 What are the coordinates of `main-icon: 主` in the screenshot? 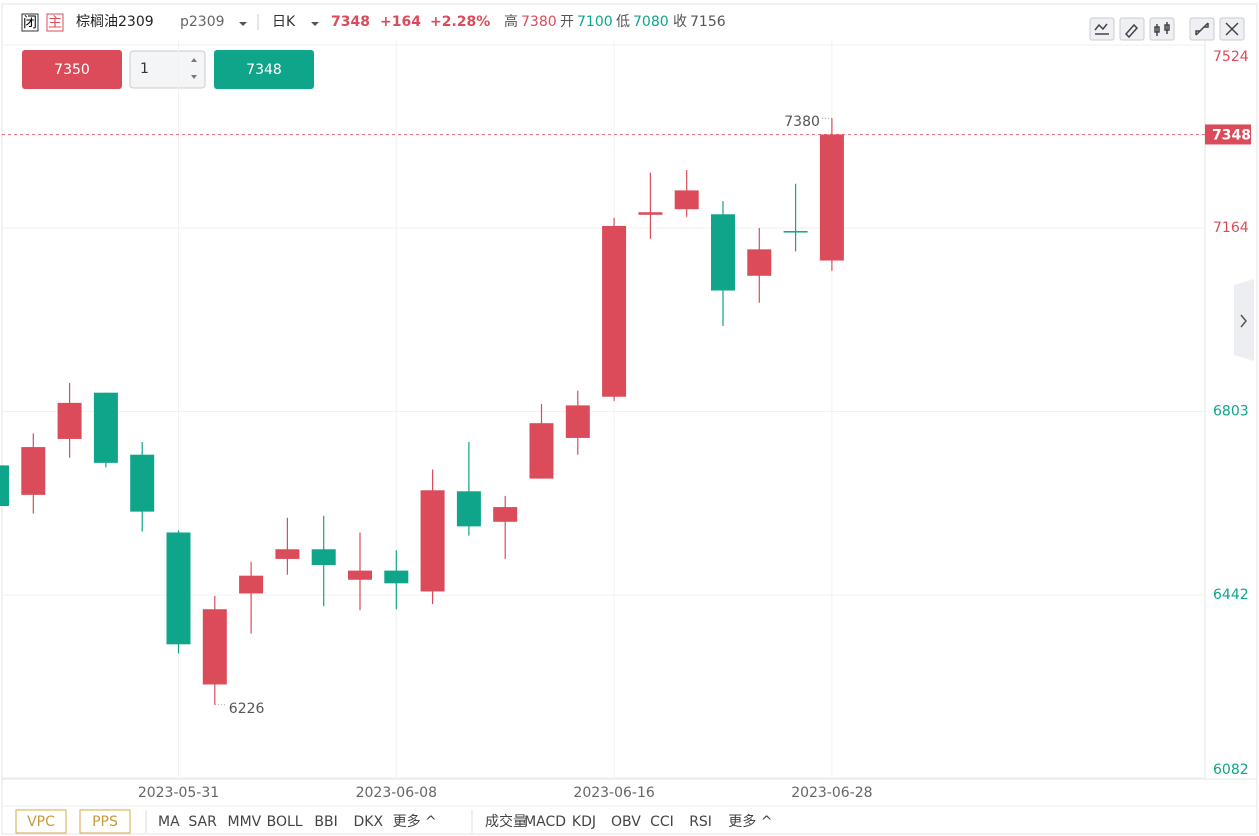 It's located at (55, 23).